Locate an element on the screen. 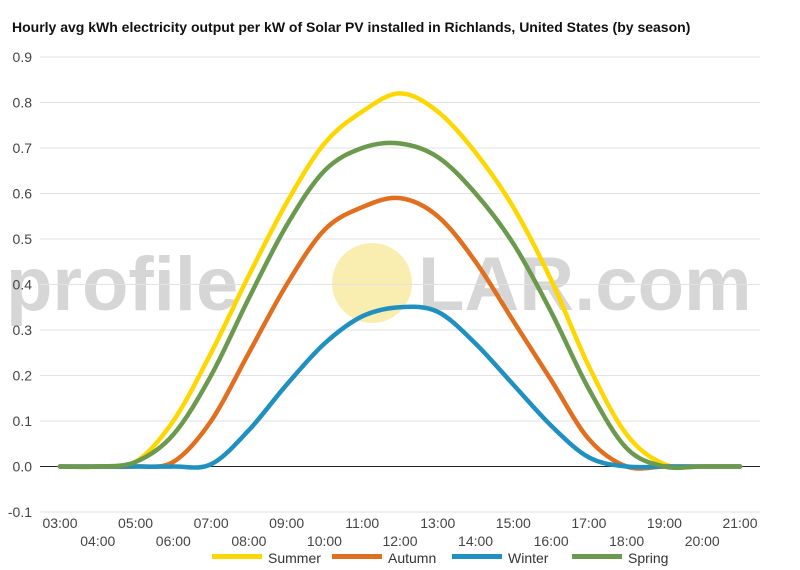 This screenshot has height=570, width=800. x-tick-label: 03:00 is located at coordinates (59, 523).